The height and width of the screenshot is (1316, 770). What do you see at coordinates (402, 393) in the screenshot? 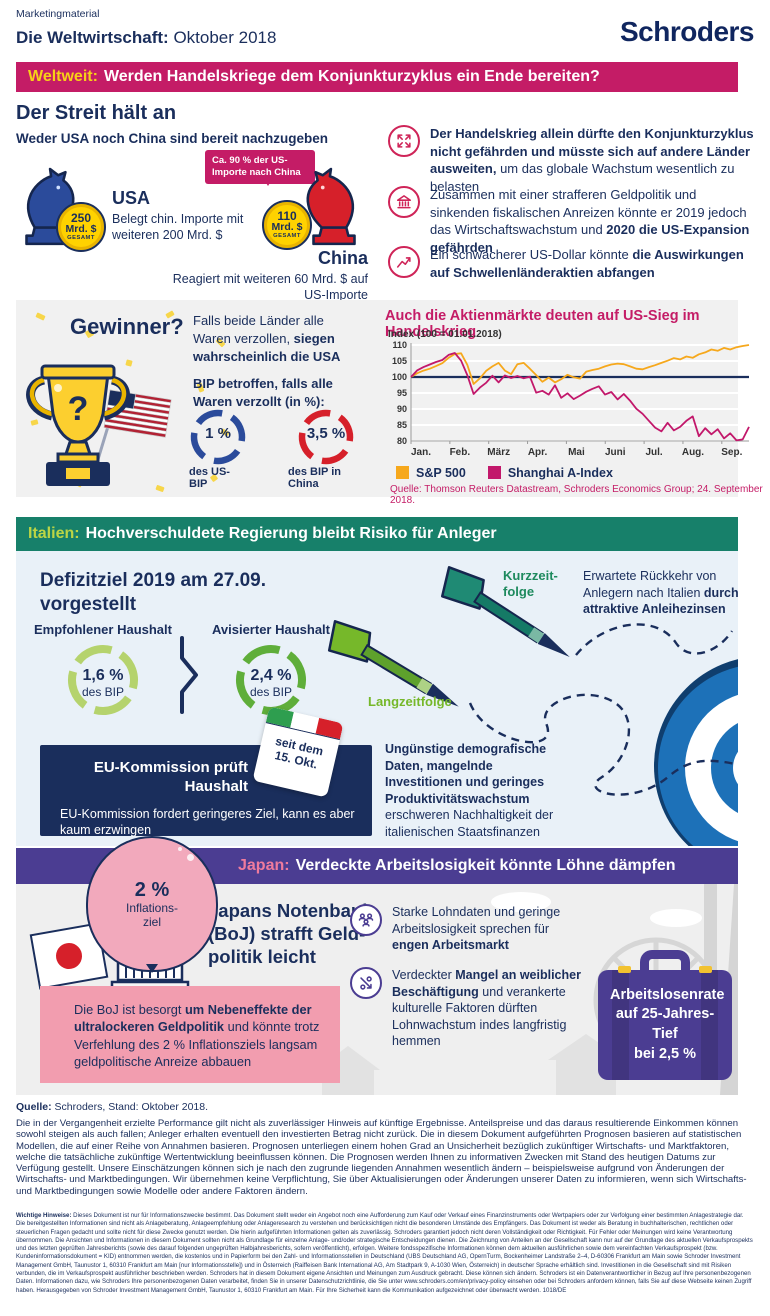
I see `svg-text: 95` at bounding box center [402, 393].